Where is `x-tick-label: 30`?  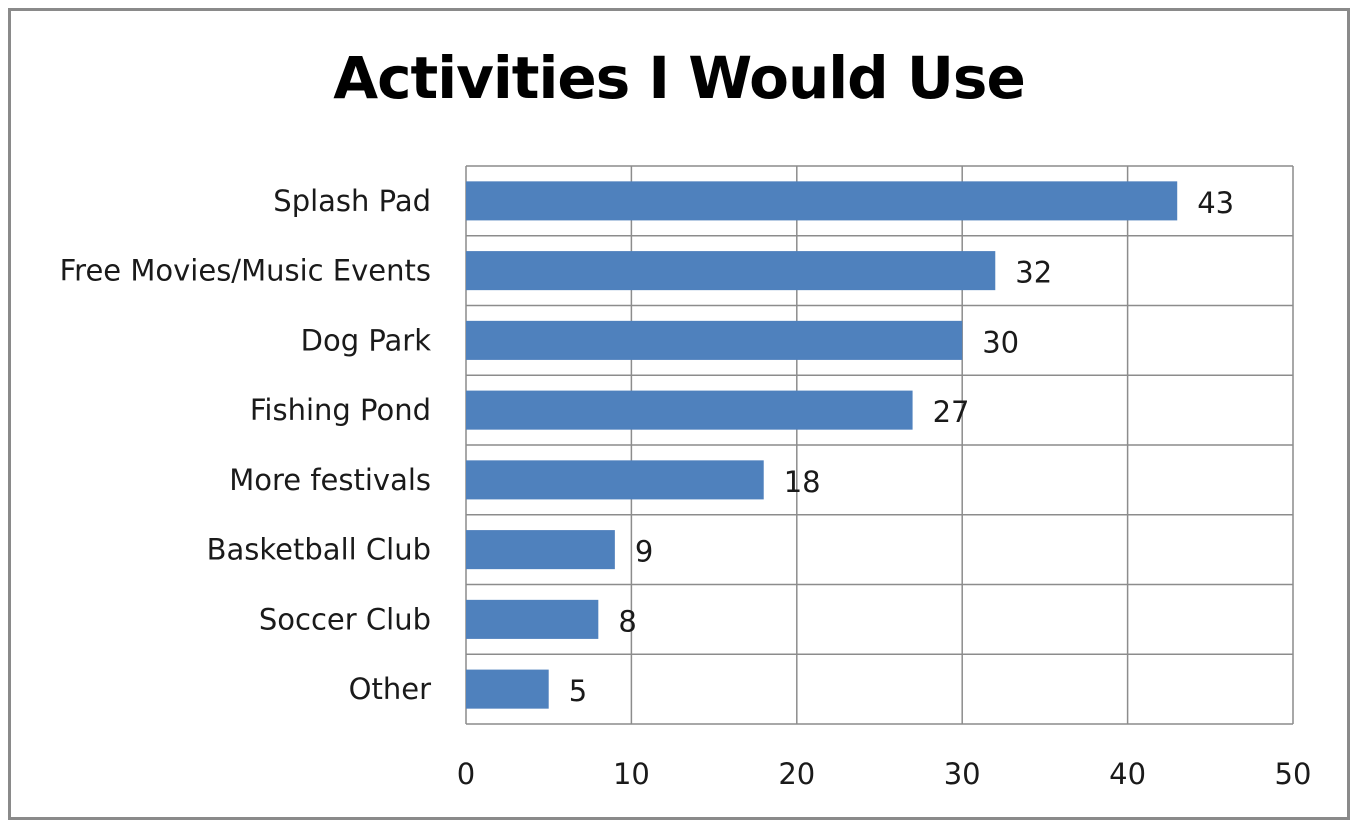 x-tick-label: 30 is located at coordinates (962, 774).